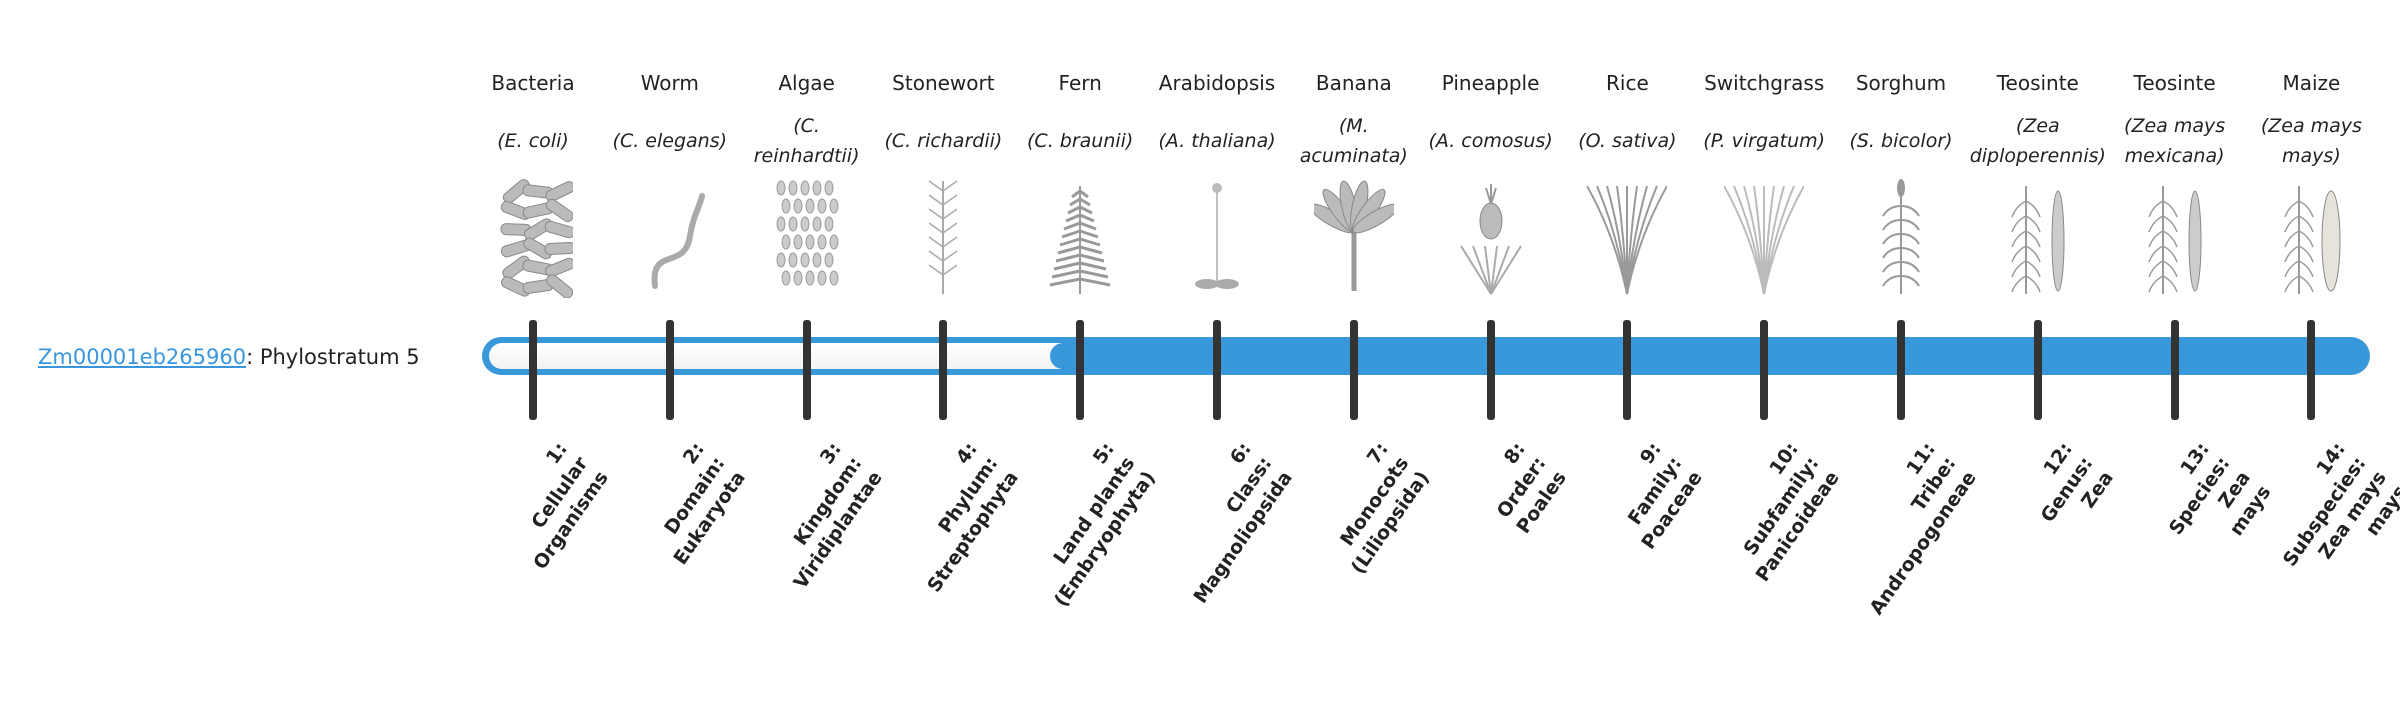 This screenshot has width=2400, height=708. What do you see at coordinates (1217, 237) in the screenshot?
I see `arabidopsis-image` at bounding box center [1217, 237].